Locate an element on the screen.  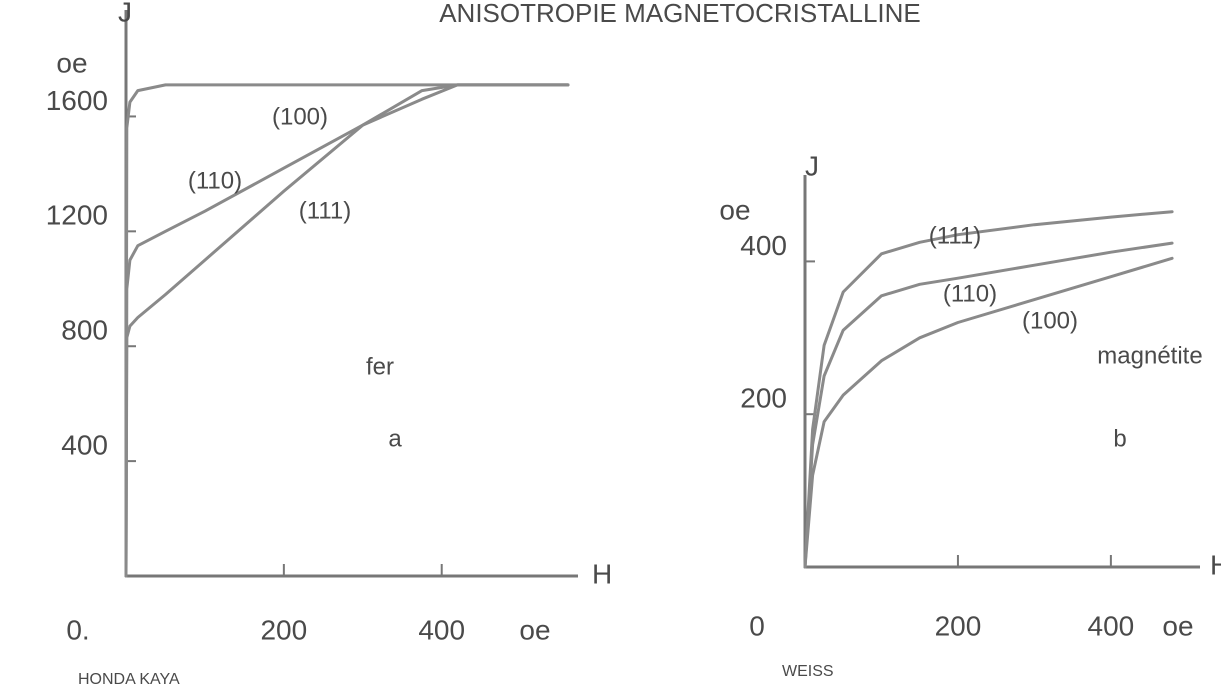
y-tick-label: 200 is located at coordinates (763, 398).